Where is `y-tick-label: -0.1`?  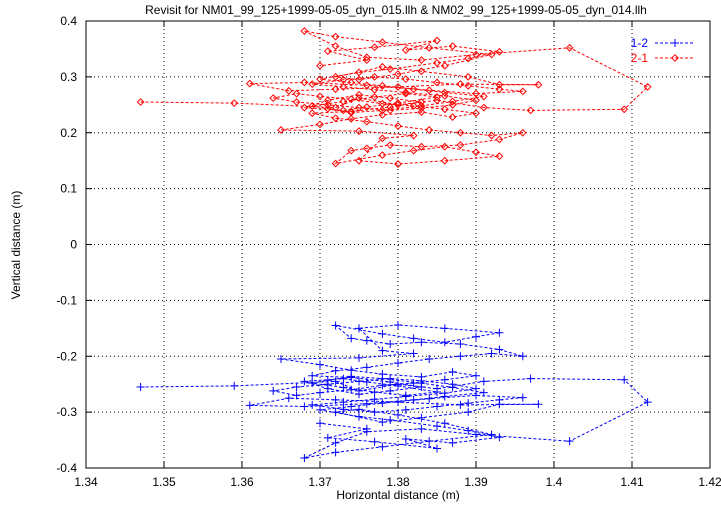
y-tick-label: -0.1 is located at coordinates (66, 300).